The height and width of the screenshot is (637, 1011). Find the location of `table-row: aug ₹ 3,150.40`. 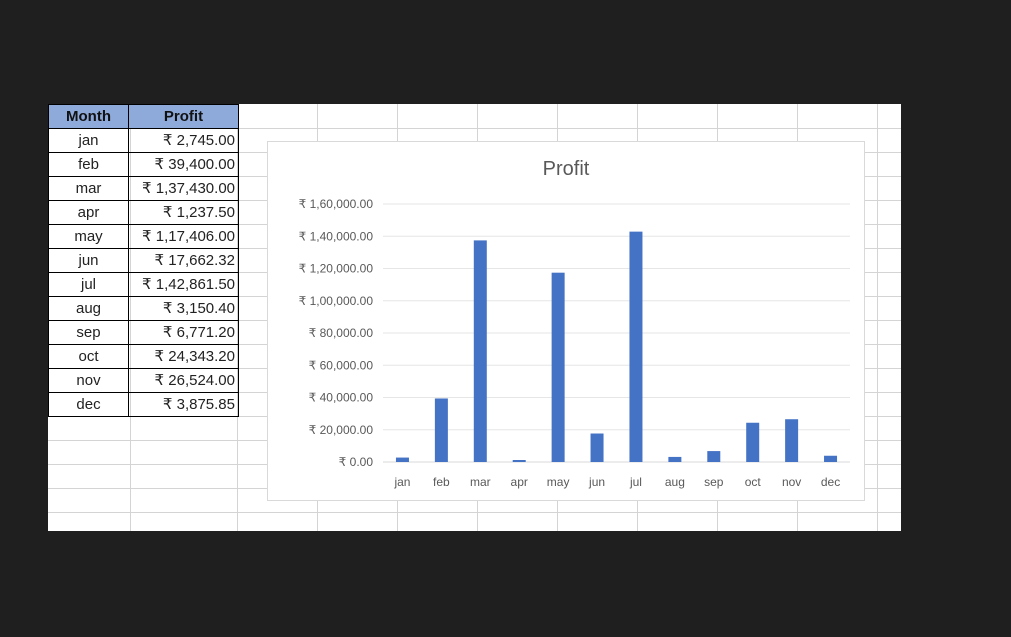

table-row: aug ₹ 3,150.40 is located at coordinates (143, 308).